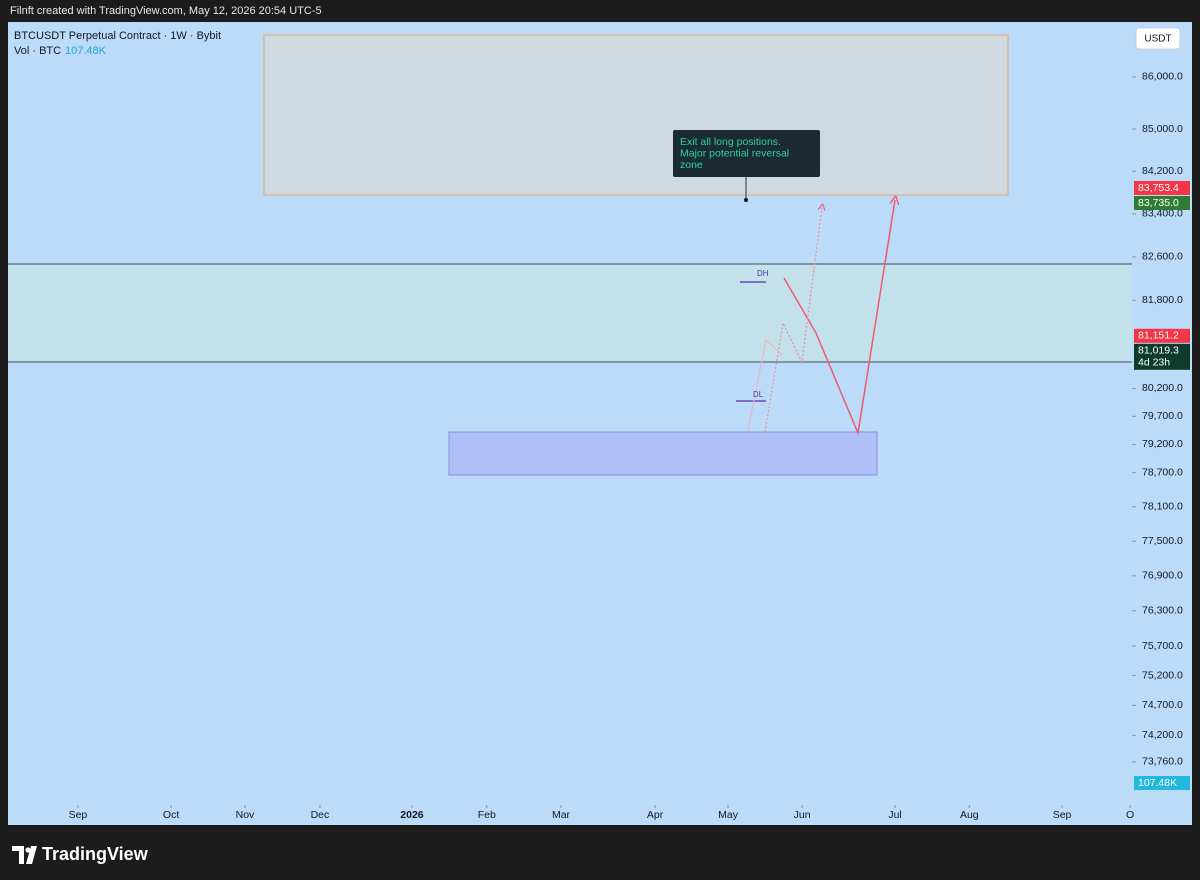  Describe the element at coordinates (1162, 77) in the screenshot. I see `y-tick-label: 86,000.0` at that location.